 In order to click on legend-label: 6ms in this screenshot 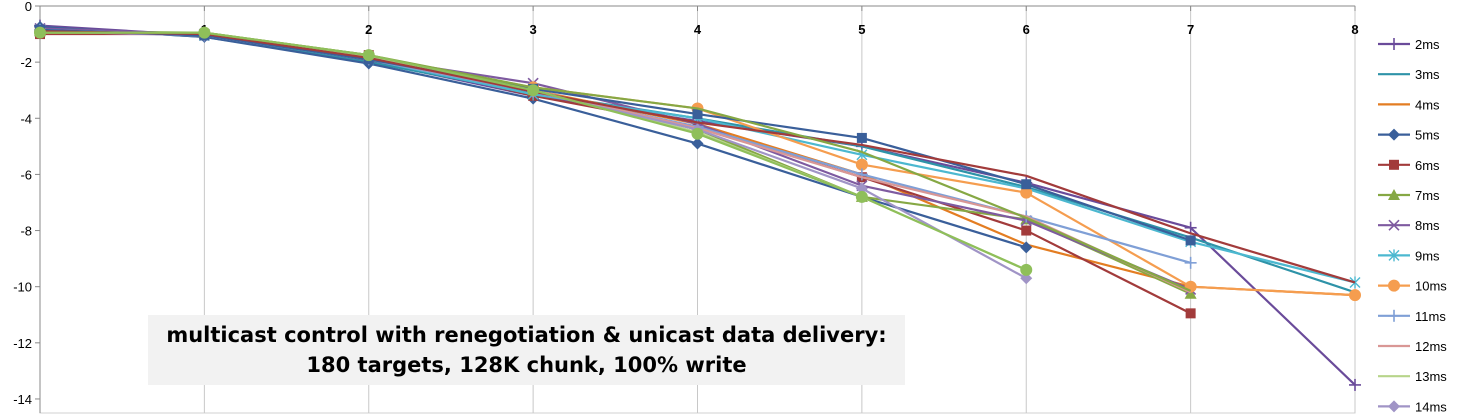, I will do `click(1427, 165)`.